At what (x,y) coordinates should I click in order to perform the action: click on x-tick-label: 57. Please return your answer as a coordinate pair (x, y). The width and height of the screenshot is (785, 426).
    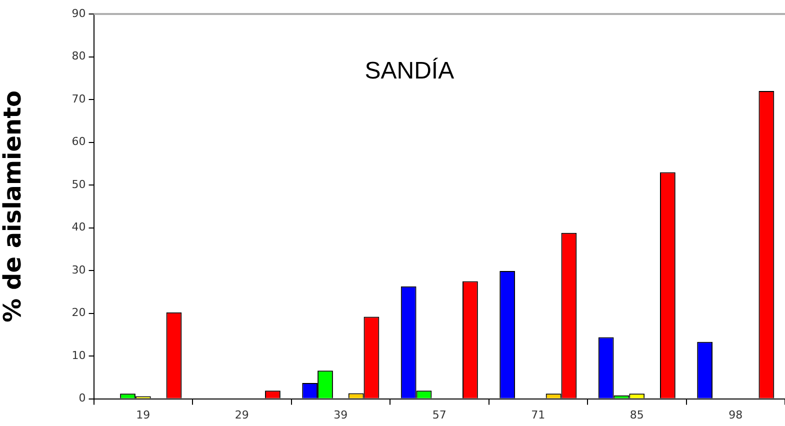
    Looking at the image, I should click on (439, 415).